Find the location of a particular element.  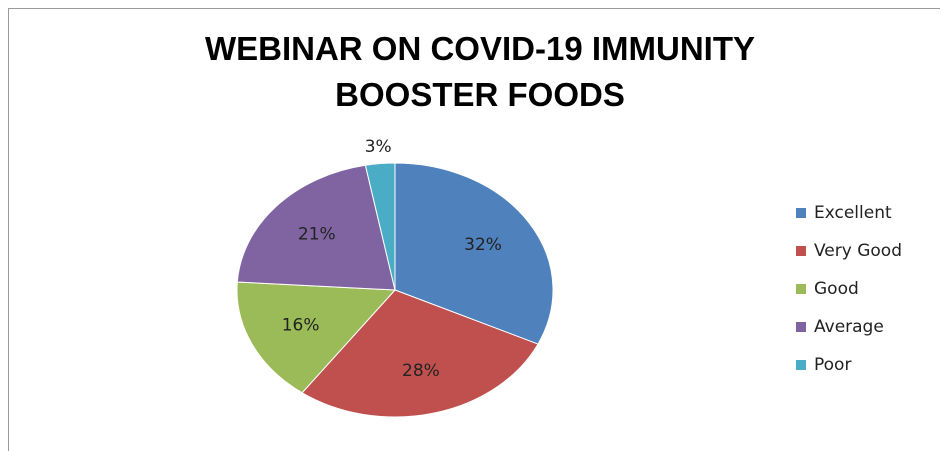

legend-label: Good is located at coordinates (836, 289).